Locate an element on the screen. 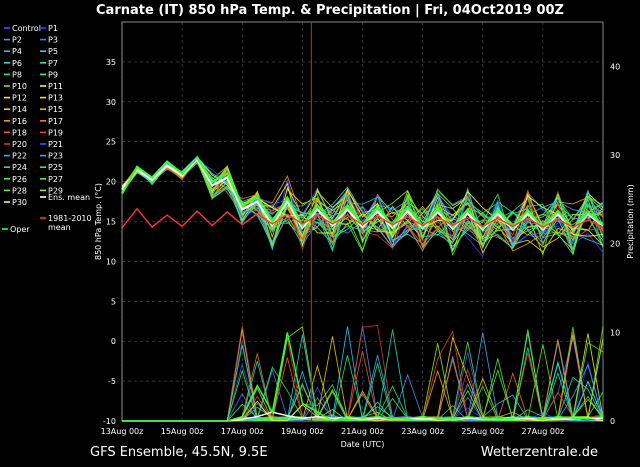 The width and height of the screenshot is (640, 467). legend-label-p8: P8 is located at coordinates (17, 74).